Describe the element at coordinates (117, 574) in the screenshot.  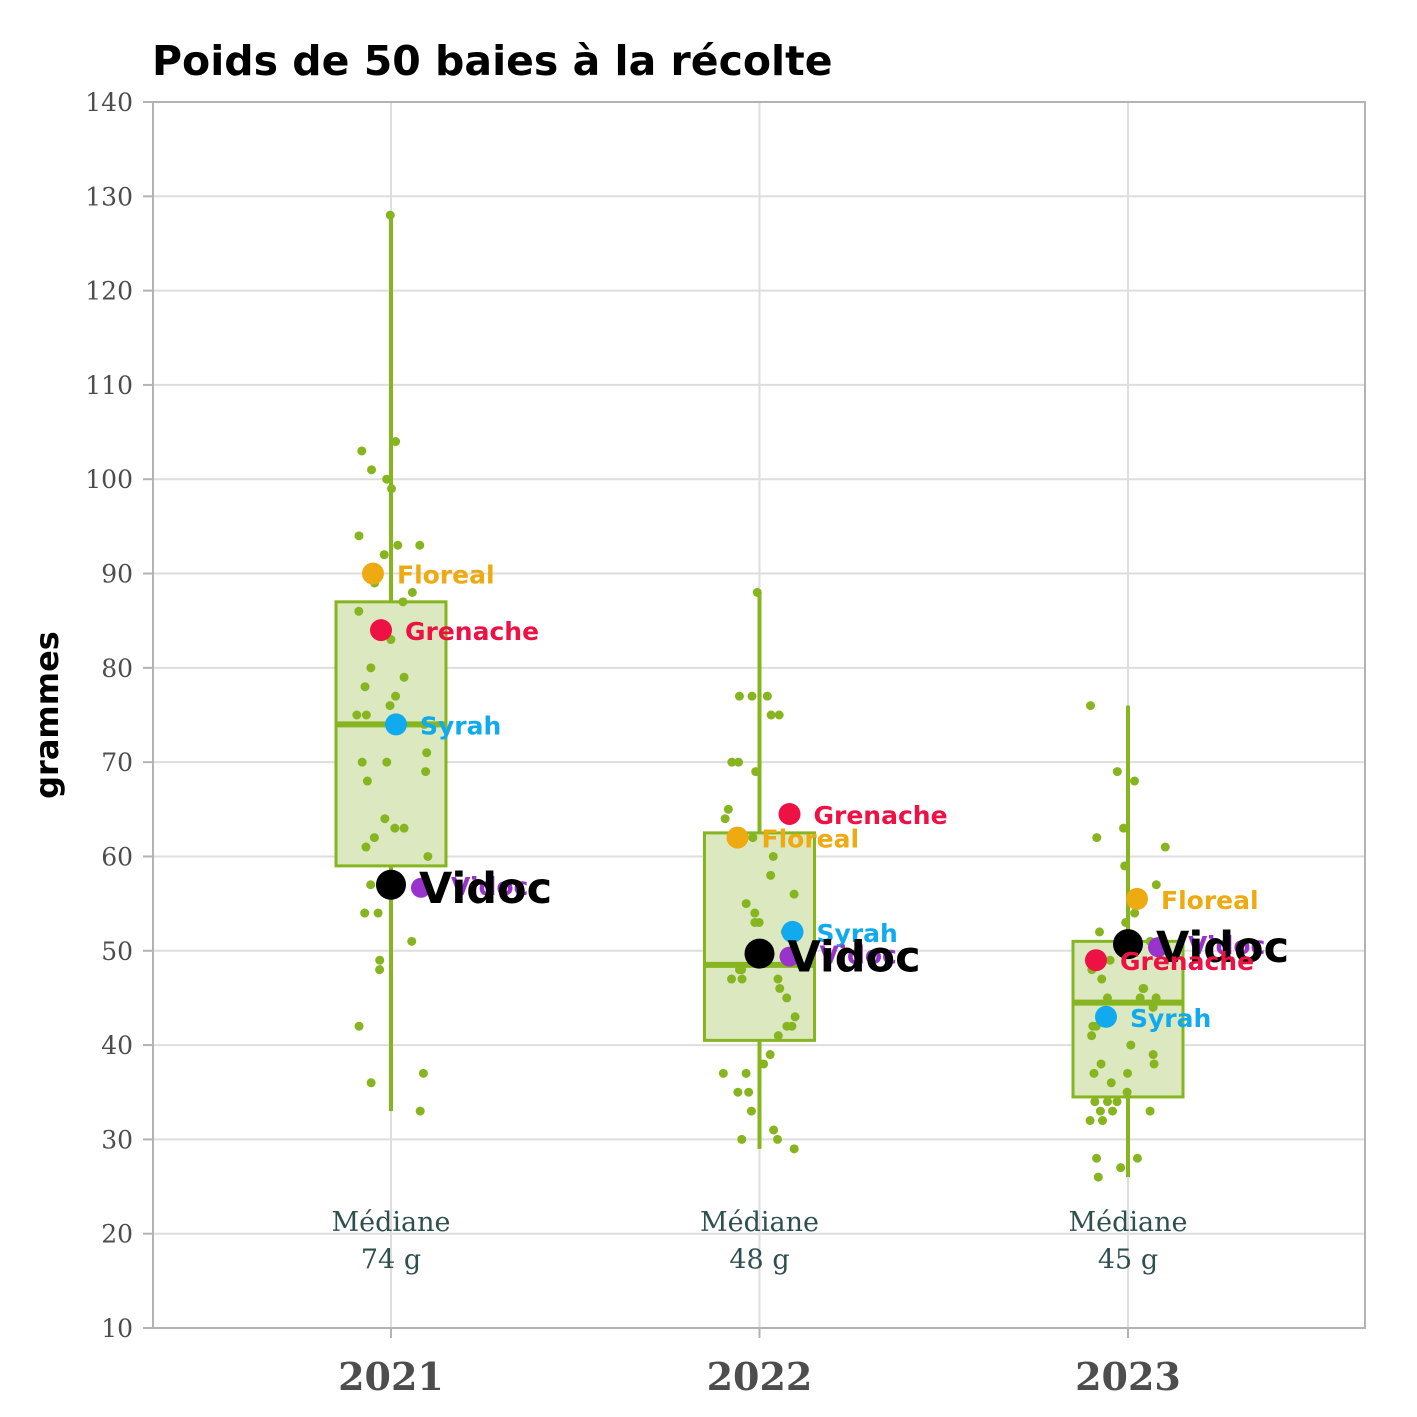
I see `y-tick-label: 90` at that location.